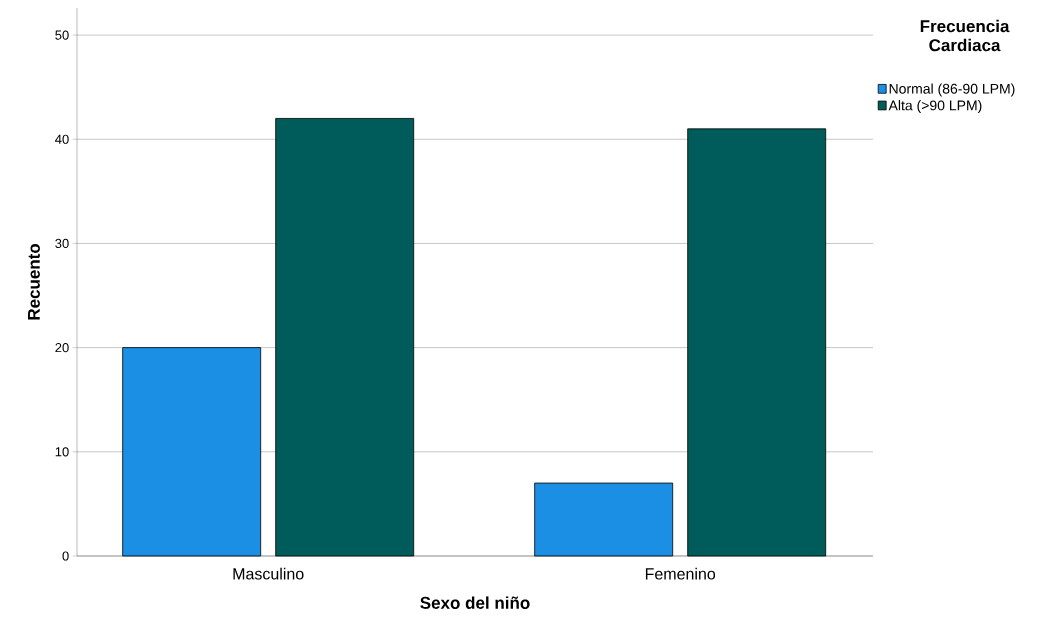 This screenshot has width=1063, height=634. I want to click on x-tick-label: Femenino, so click(680, 573).